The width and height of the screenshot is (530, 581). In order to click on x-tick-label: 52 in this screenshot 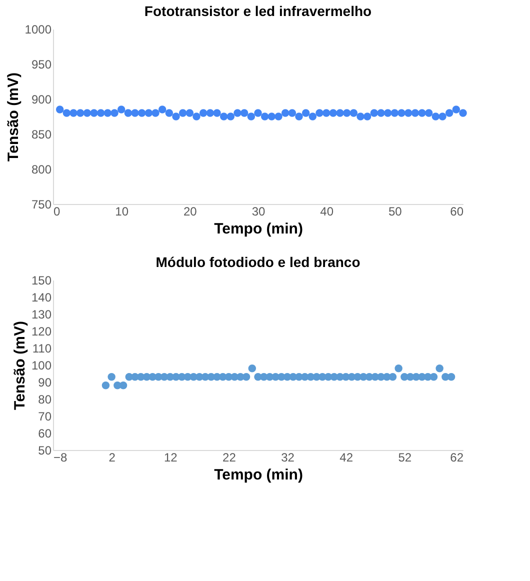, I will do `click(405, 457)`.